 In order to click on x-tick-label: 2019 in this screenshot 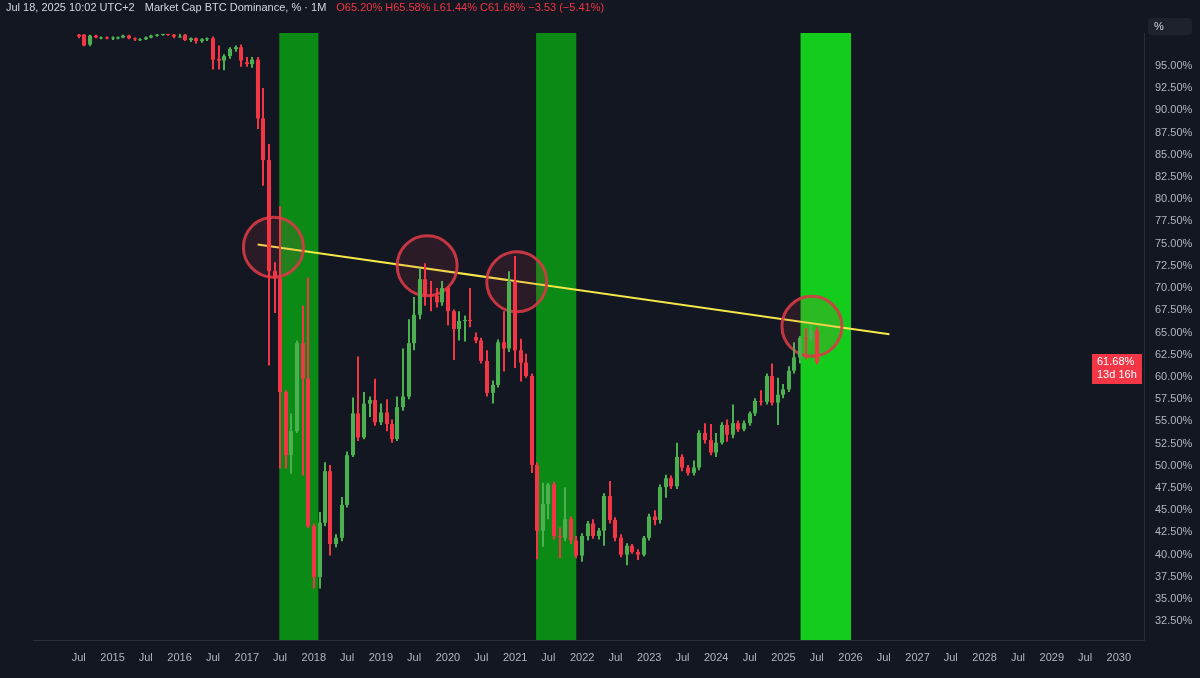, I will do `click(381, 656)`.